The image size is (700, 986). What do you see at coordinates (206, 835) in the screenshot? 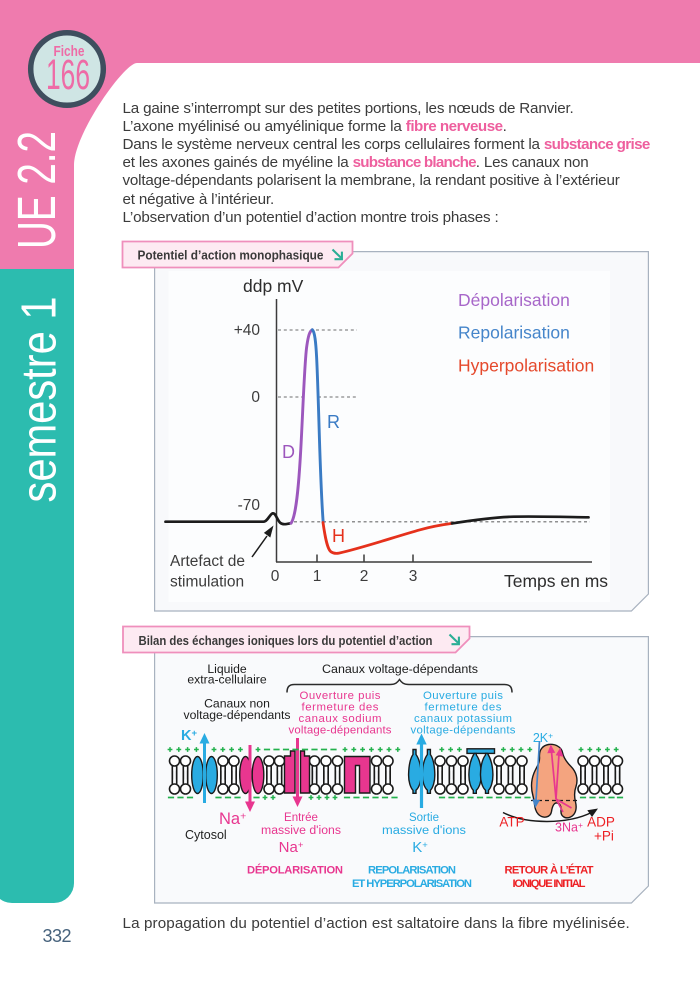
I see `svg-text: Cytosol` at bounding box center [206, 835].